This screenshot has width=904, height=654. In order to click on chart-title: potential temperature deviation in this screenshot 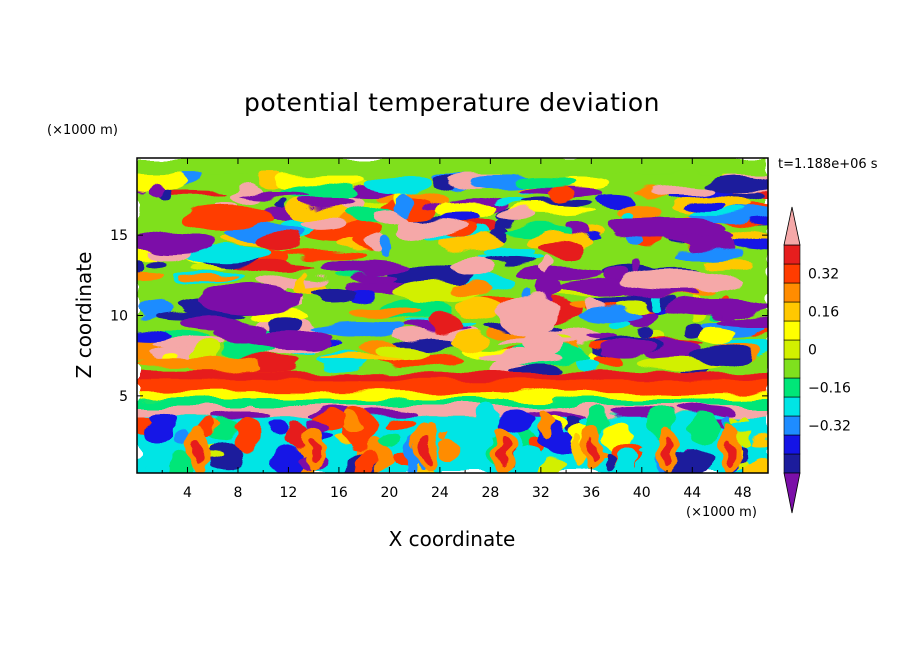, I will do `click(452, 102)`.